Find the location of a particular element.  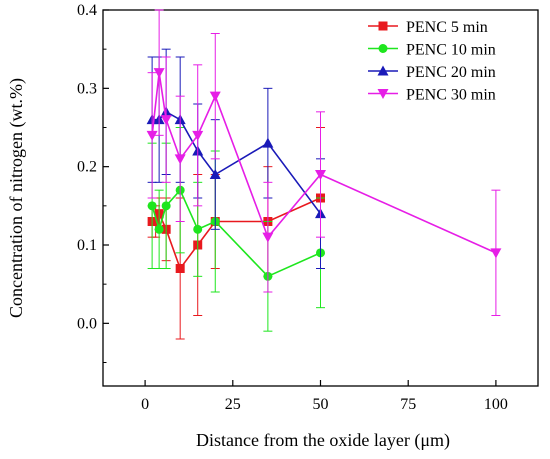

y-tick-label: 0.1 is located at coordinates (87, 245).